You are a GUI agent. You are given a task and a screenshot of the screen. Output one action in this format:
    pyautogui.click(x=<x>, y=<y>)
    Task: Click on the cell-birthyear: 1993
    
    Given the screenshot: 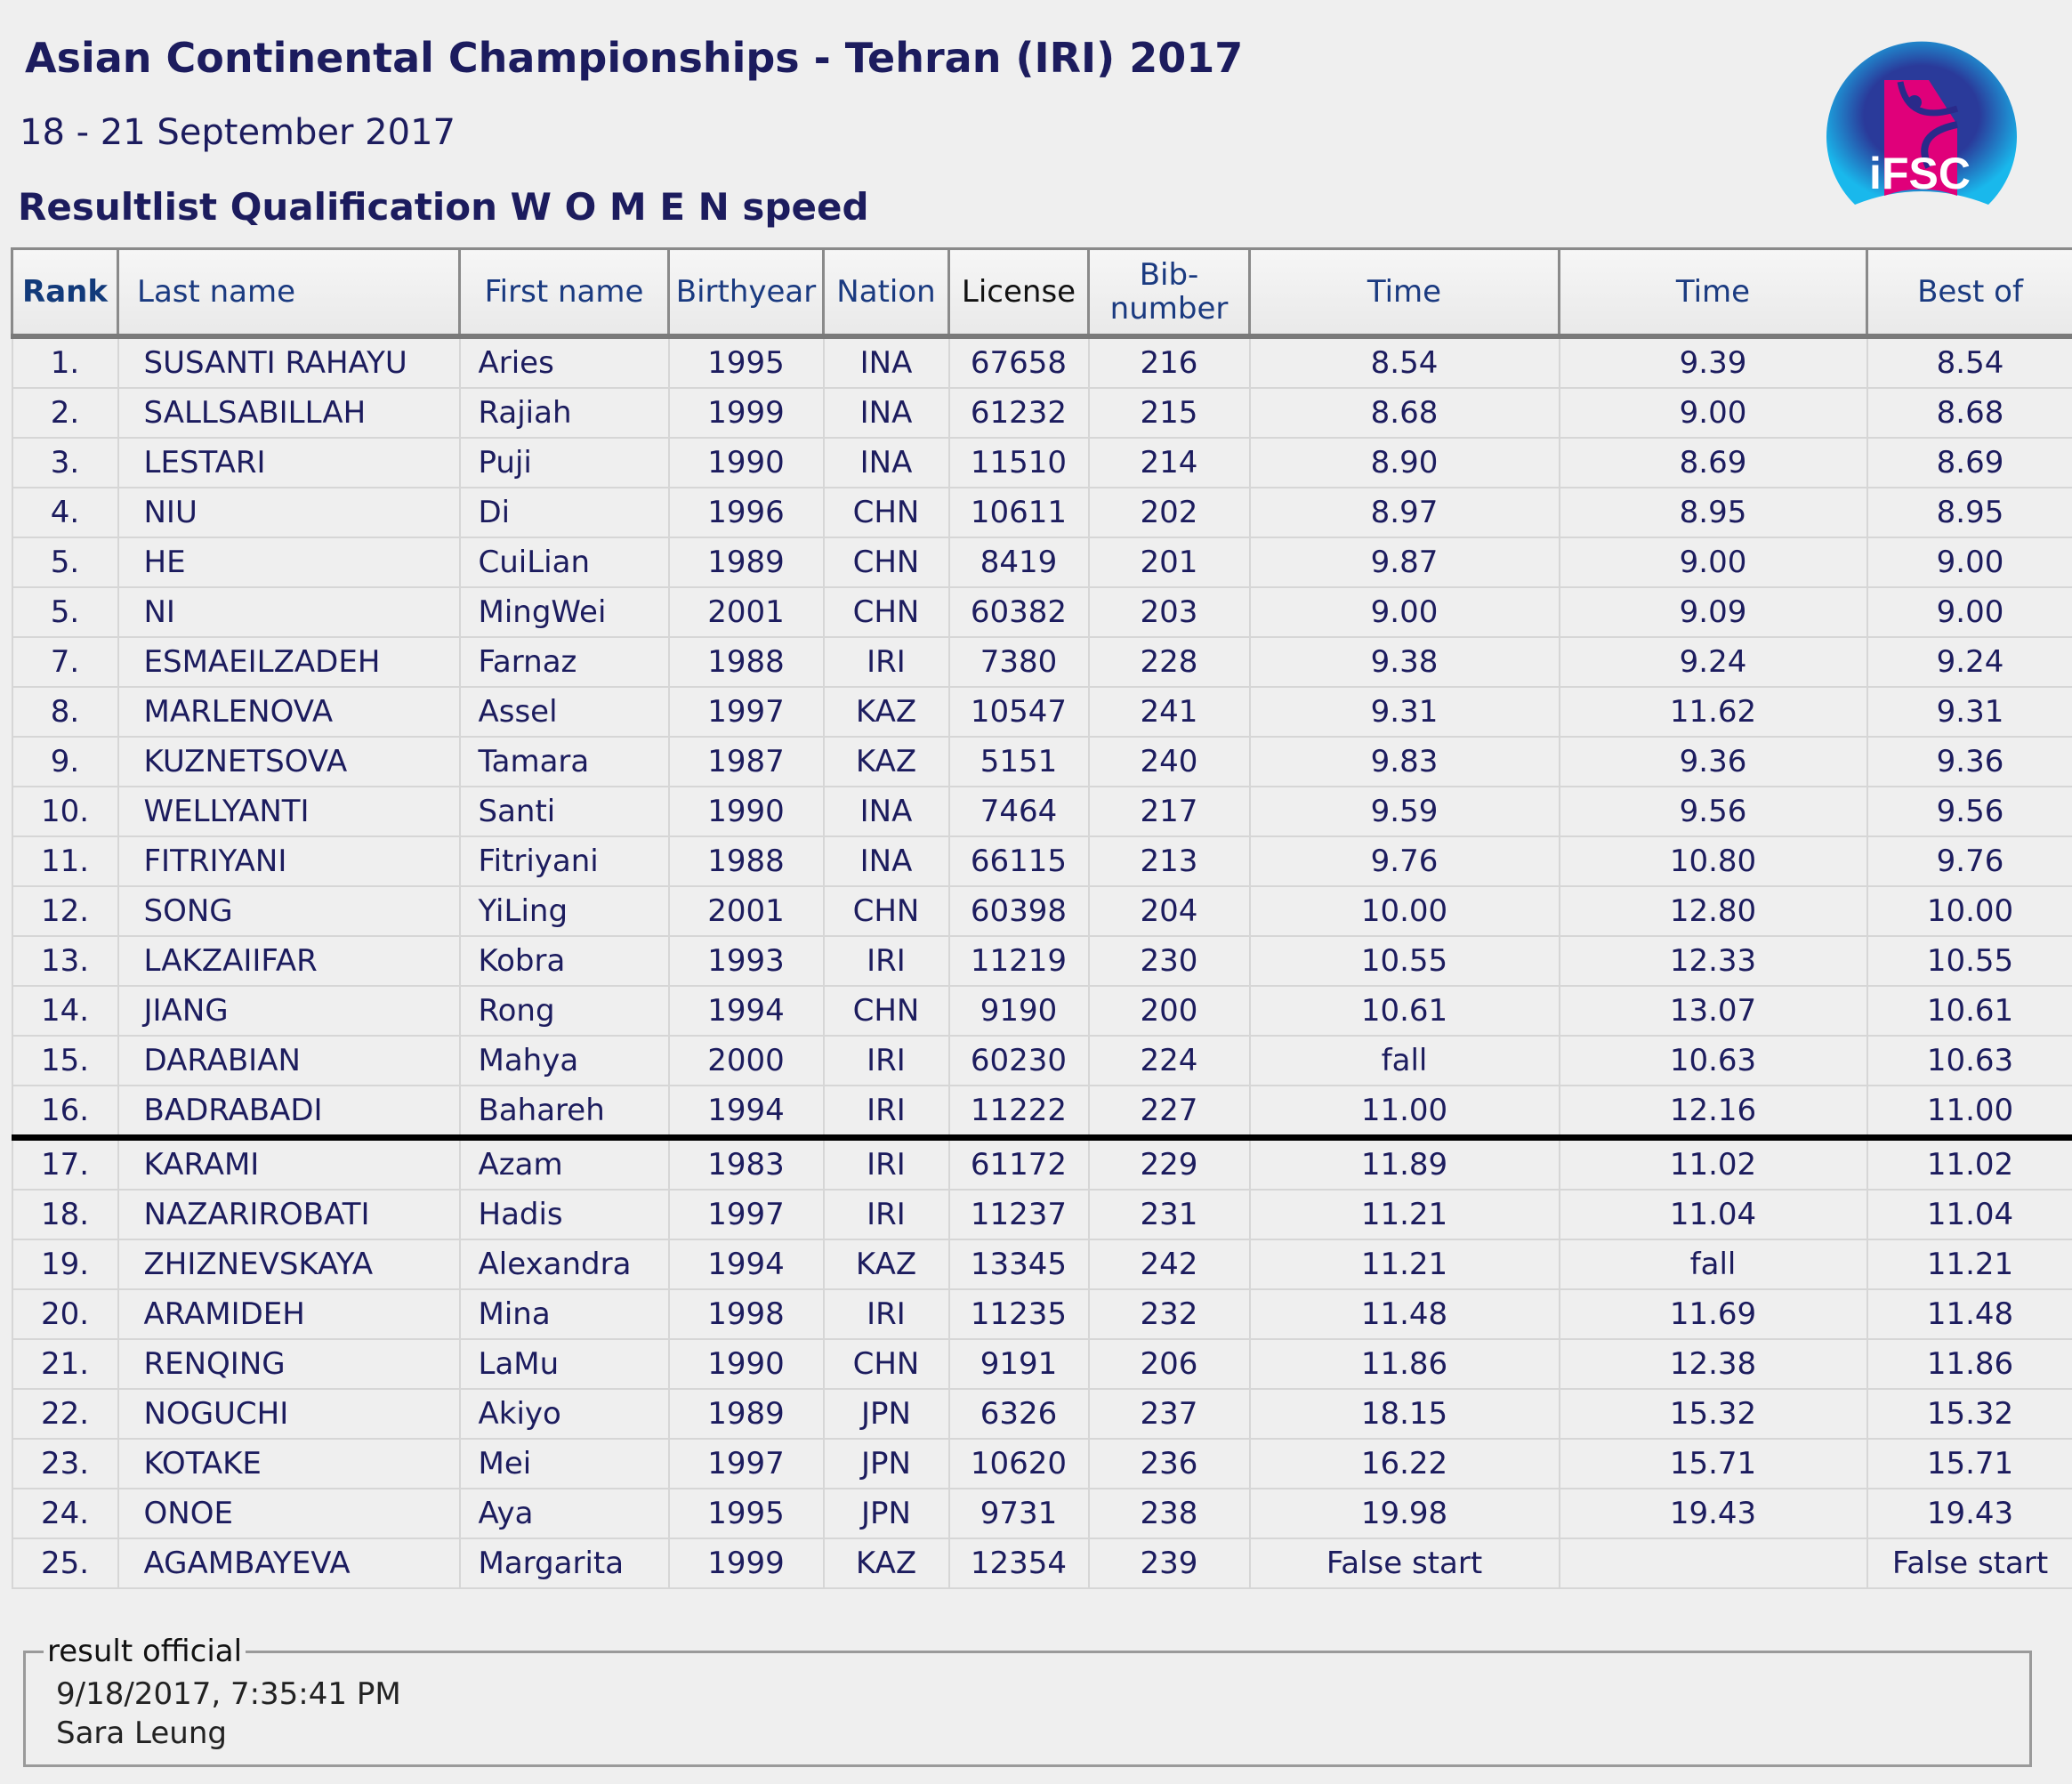 What is the action you would take?
    pyautogui.click(x=746, y=961)
    